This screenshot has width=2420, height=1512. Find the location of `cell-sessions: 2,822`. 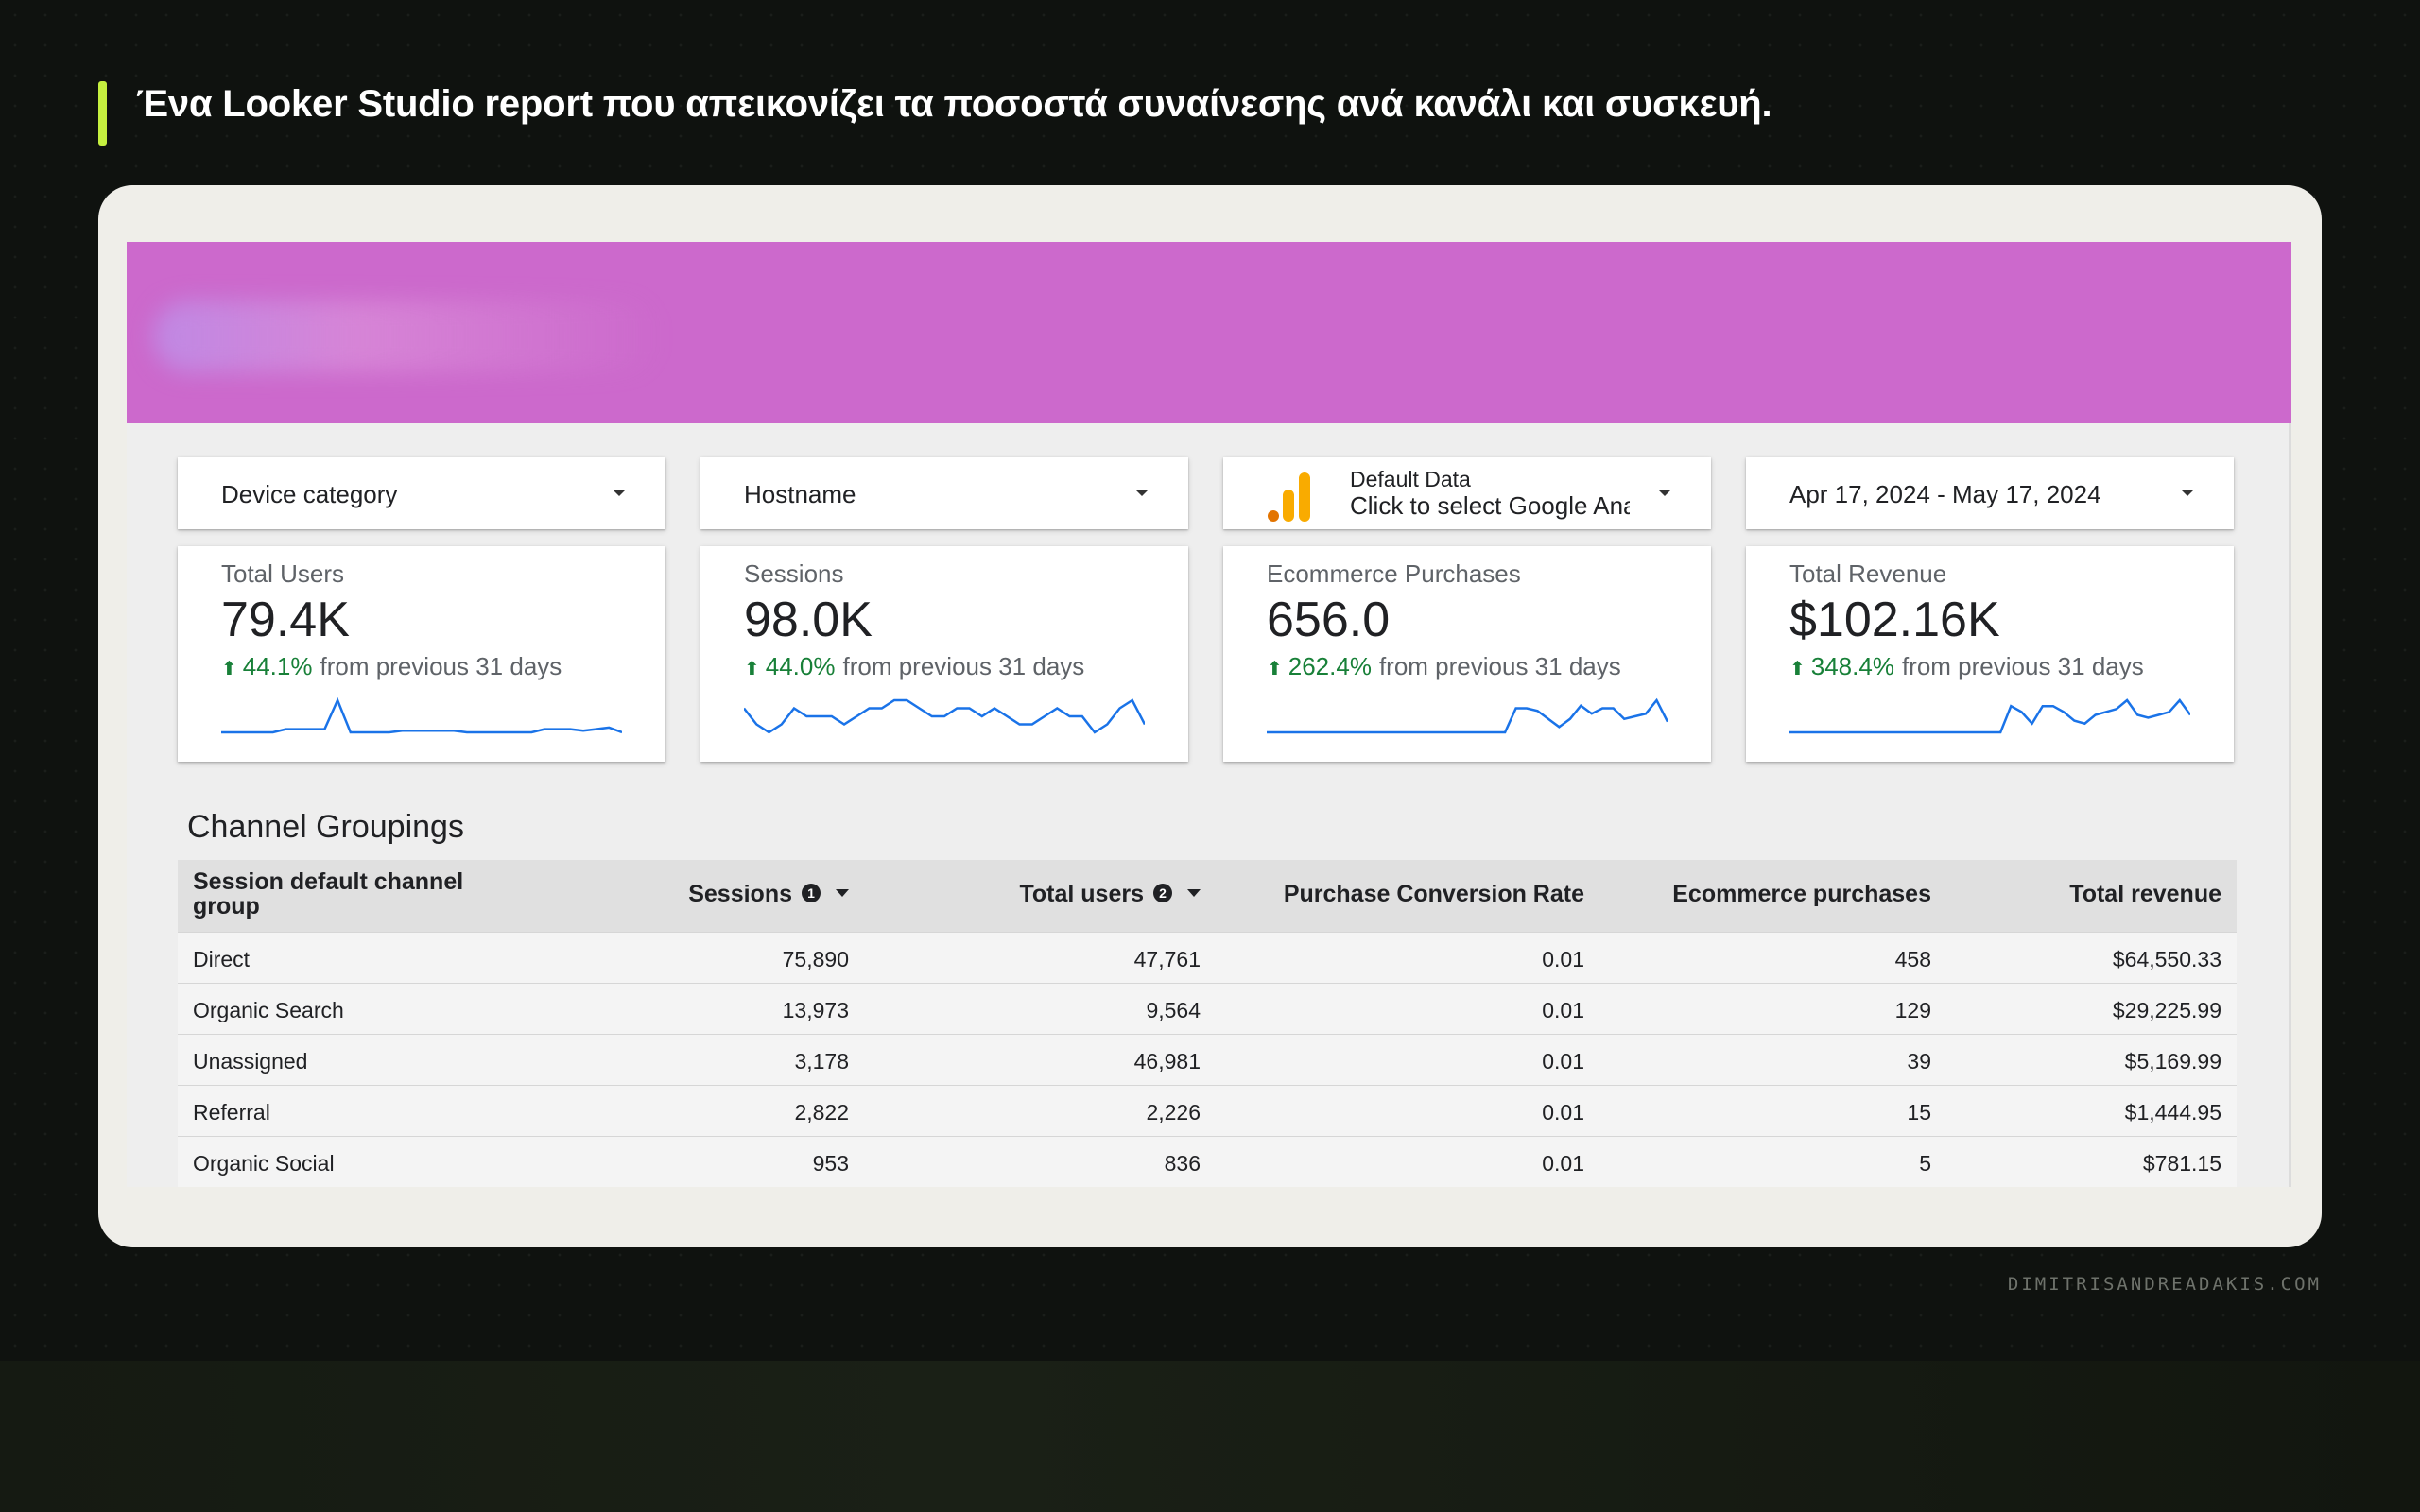

cell-sessions: 2,822 is located at coordinates (821, 1112).